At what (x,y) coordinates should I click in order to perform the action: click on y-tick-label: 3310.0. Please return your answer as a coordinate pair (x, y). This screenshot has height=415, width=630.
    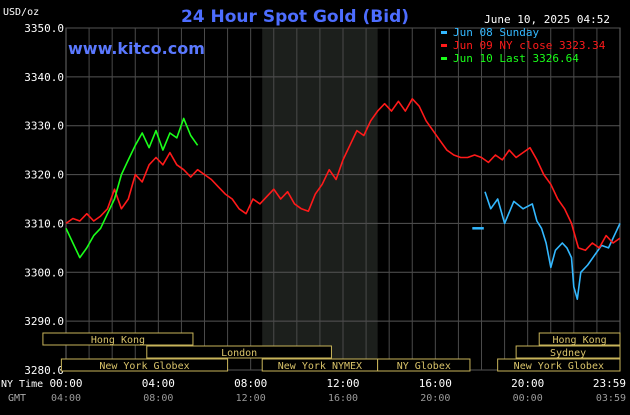
    Looking at the image, I should click on (44, 223).